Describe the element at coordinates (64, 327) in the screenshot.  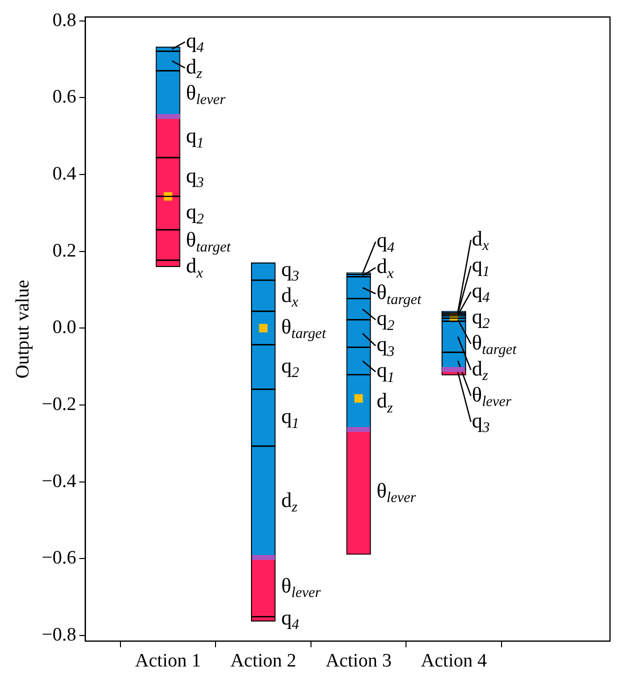
I see `y-tick-label: 0.0` at that location.